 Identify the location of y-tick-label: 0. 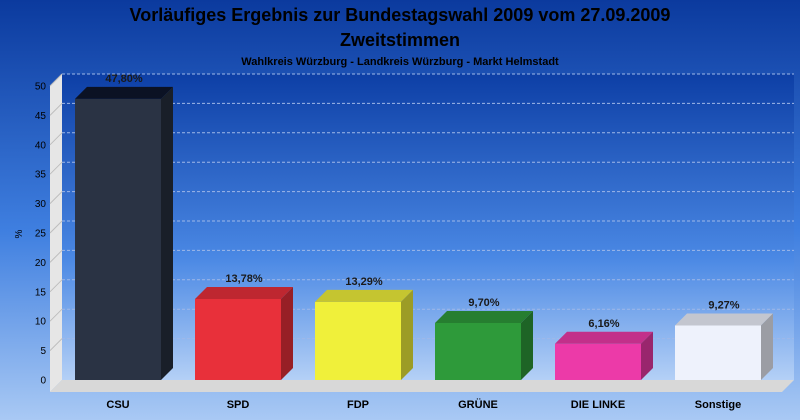
(43, 381).